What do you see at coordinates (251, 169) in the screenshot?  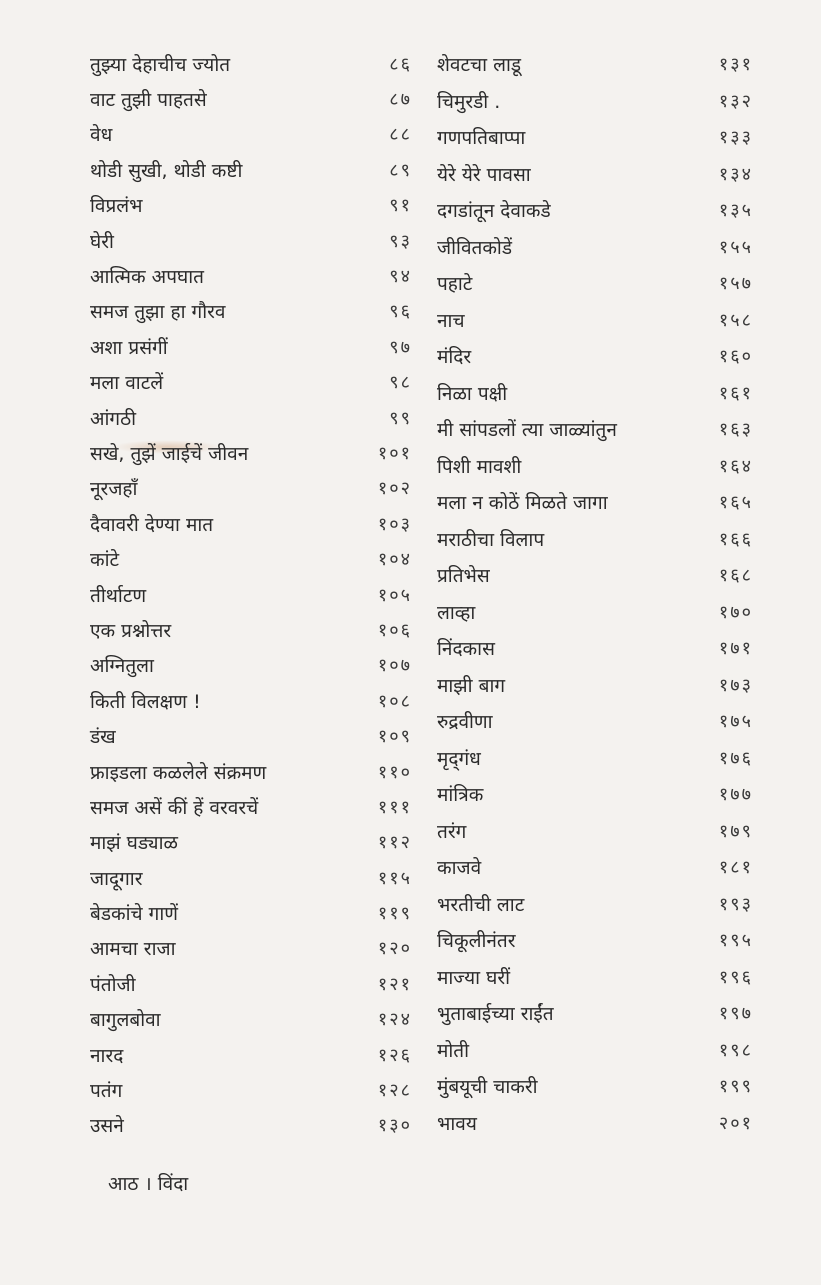 I see `toc-entry: थोडी सुखी, थोडी कष्टी ८९` at bounding box center [251, 169].